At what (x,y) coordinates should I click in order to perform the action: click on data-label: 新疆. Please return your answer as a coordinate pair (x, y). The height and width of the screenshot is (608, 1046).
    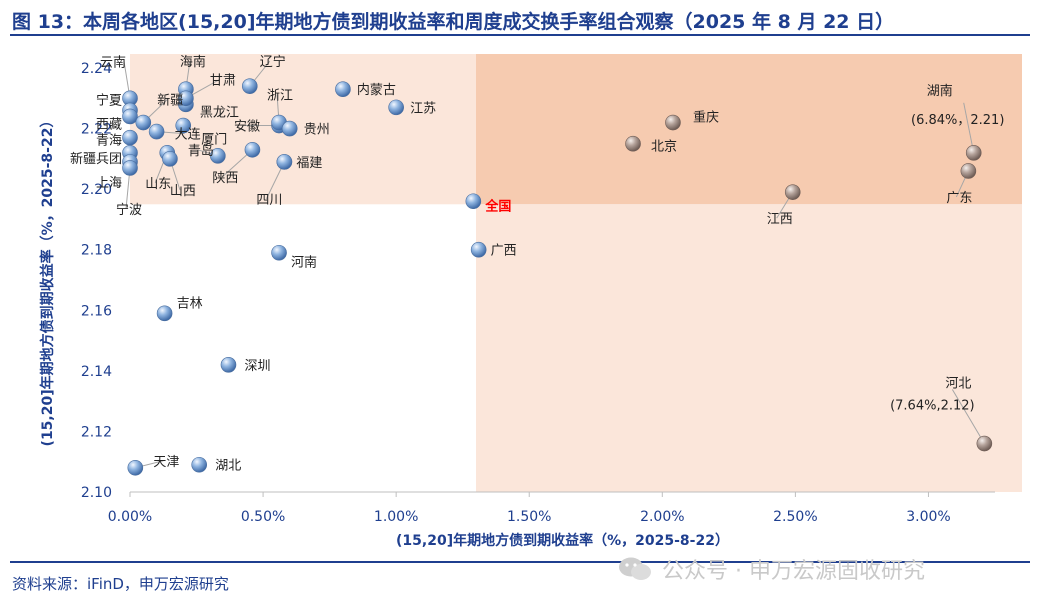
    Looking at the image, I should click on (170, 101).